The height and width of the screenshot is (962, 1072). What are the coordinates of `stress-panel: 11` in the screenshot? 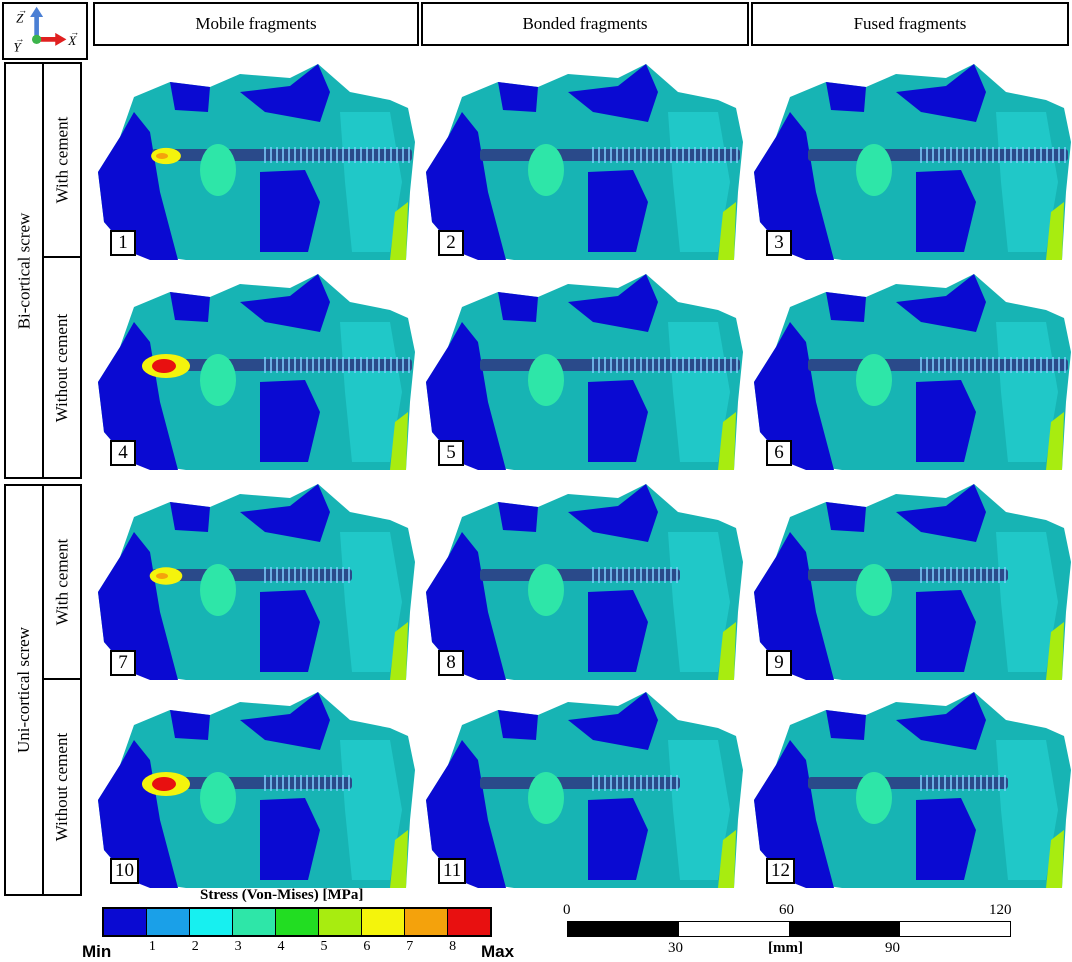 It's located at (582, 784).